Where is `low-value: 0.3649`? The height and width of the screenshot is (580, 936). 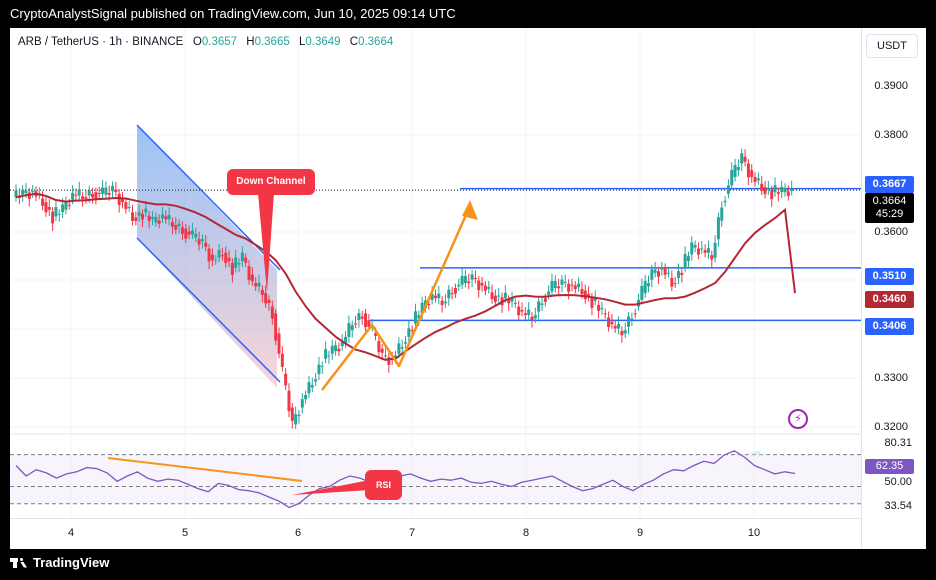 low-value: 0.3649 is located at coordinates (323, 42).